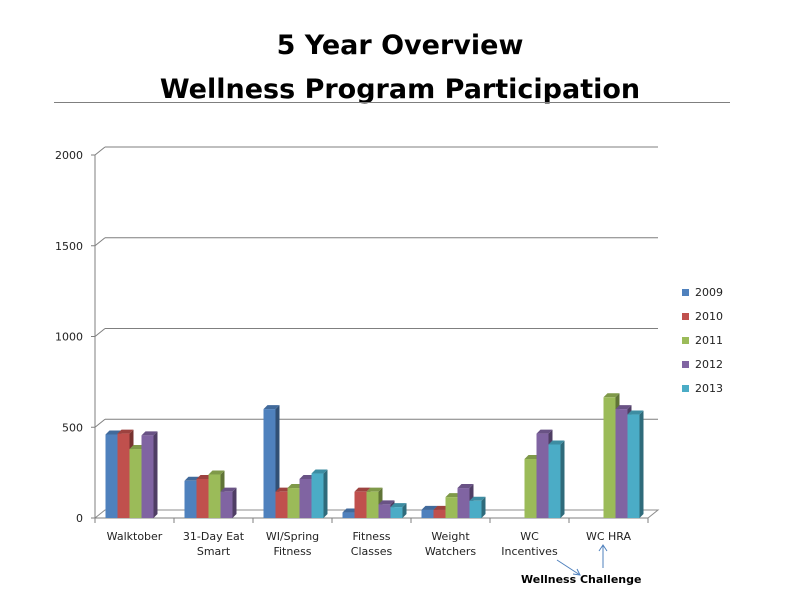 The height and width of the screenshot is (600, 800). What do you see at coordinates (400, 89) in the screenshot?
I see `chart-title-line-2: Wellness Program Participation` at bounding box center [400, 89].